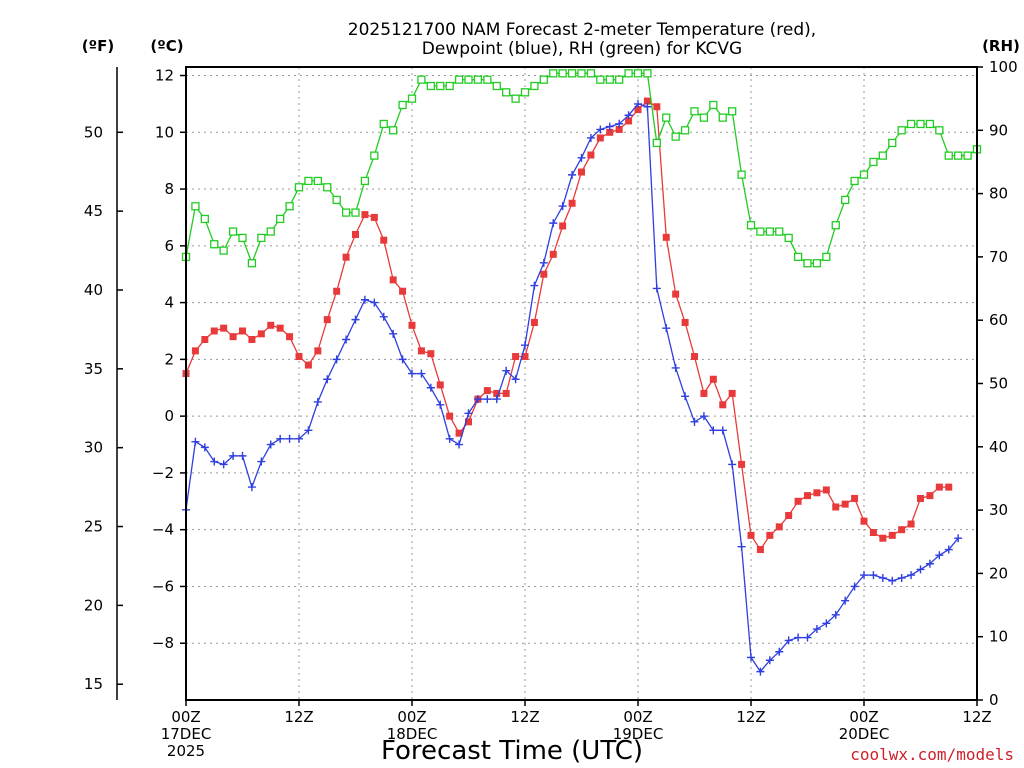  What do you see at coordinates (186, 734) in the screenshot?
I see `x-tick-label: 17DEC` at bounding box center [186, 734].